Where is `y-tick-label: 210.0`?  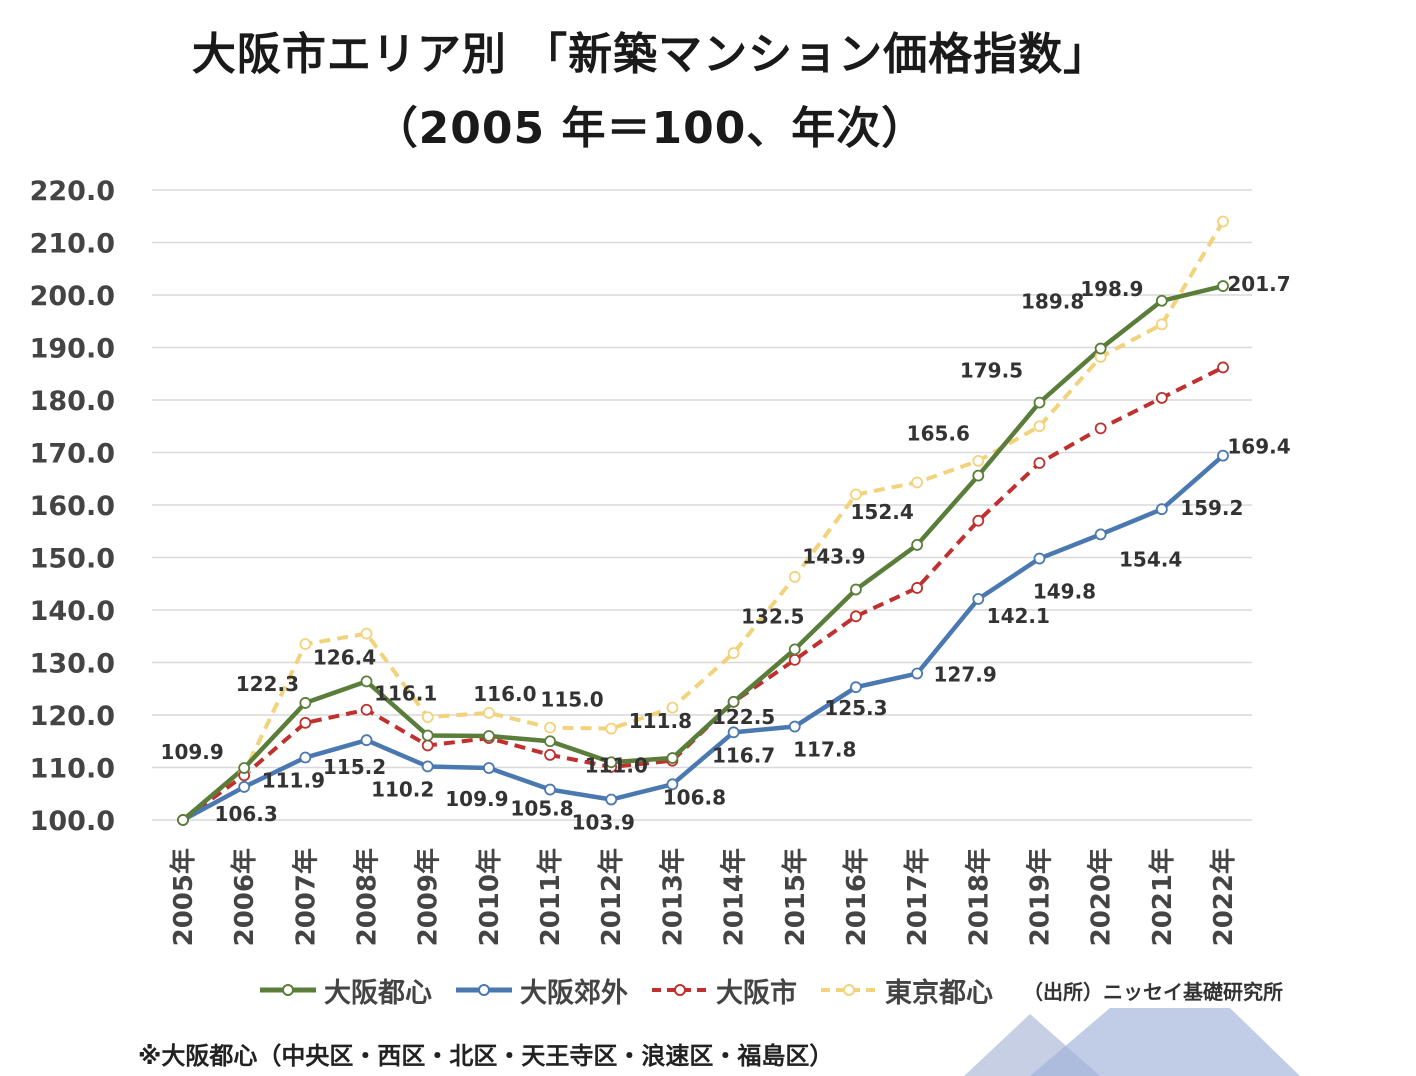
y-tick-label: 210.0 is located at coordinates (72, 244).